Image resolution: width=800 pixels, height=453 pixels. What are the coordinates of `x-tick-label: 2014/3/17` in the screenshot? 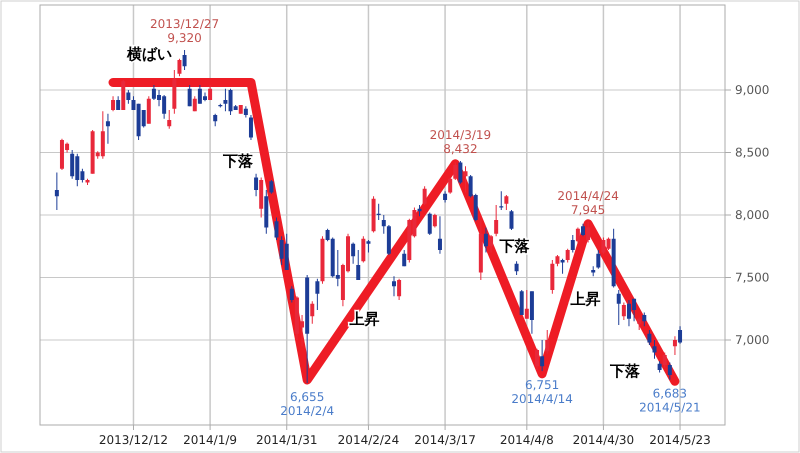 It's located at (445, 440).